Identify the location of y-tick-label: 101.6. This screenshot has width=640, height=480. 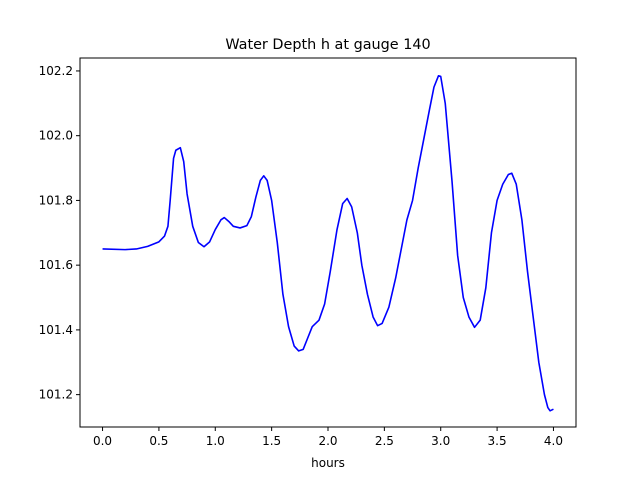
(56, 265).